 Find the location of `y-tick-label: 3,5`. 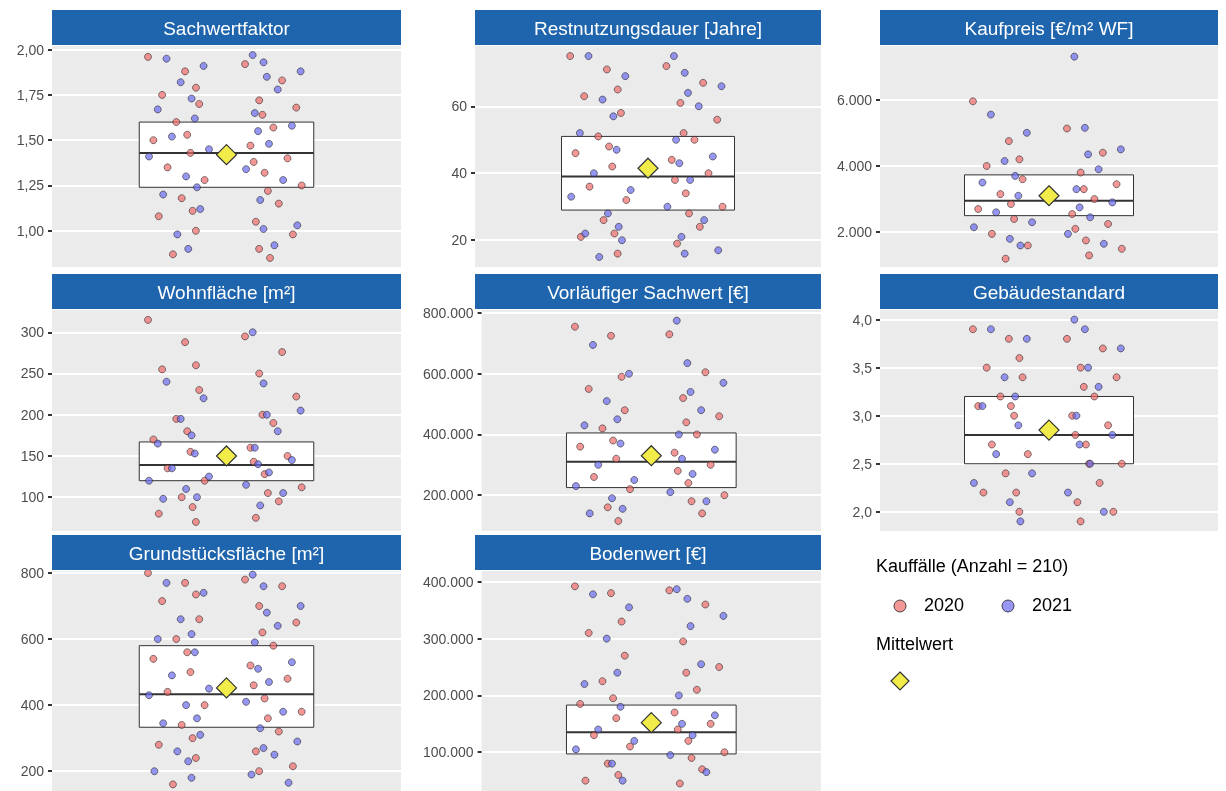

y-tick-label: 3,5 is located at coordinates (862, 367).